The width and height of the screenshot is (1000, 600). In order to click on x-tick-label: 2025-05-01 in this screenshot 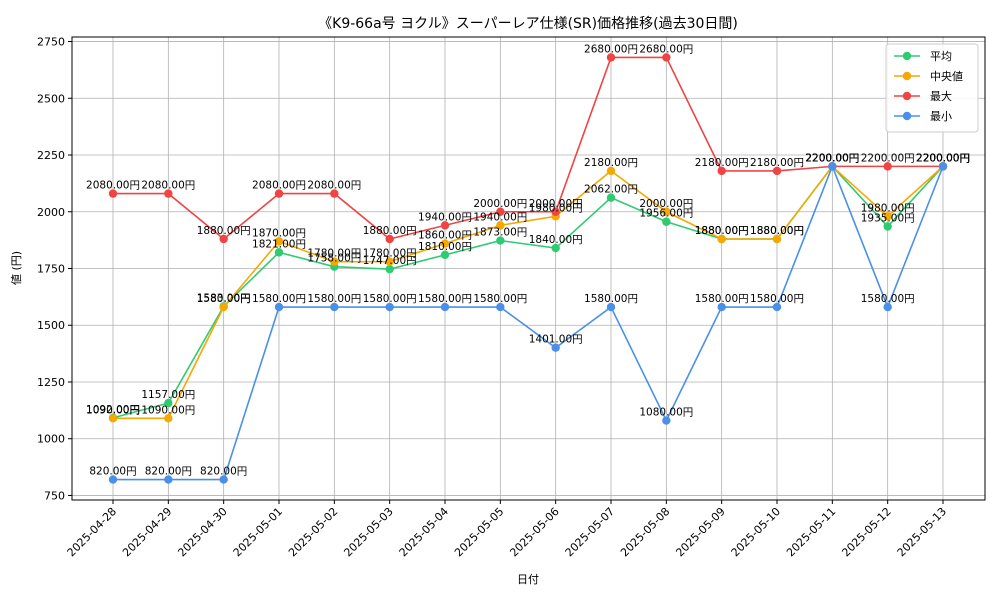, I will do `click(258, 532)`.